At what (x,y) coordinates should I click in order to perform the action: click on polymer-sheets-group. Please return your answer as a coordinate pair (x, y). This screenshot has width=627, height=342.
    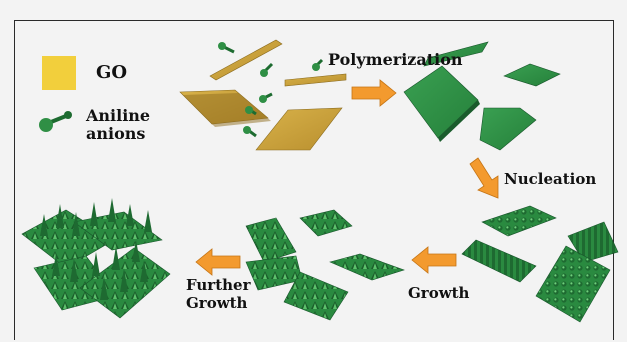
    Looking at the image, I should click on (482, 96).